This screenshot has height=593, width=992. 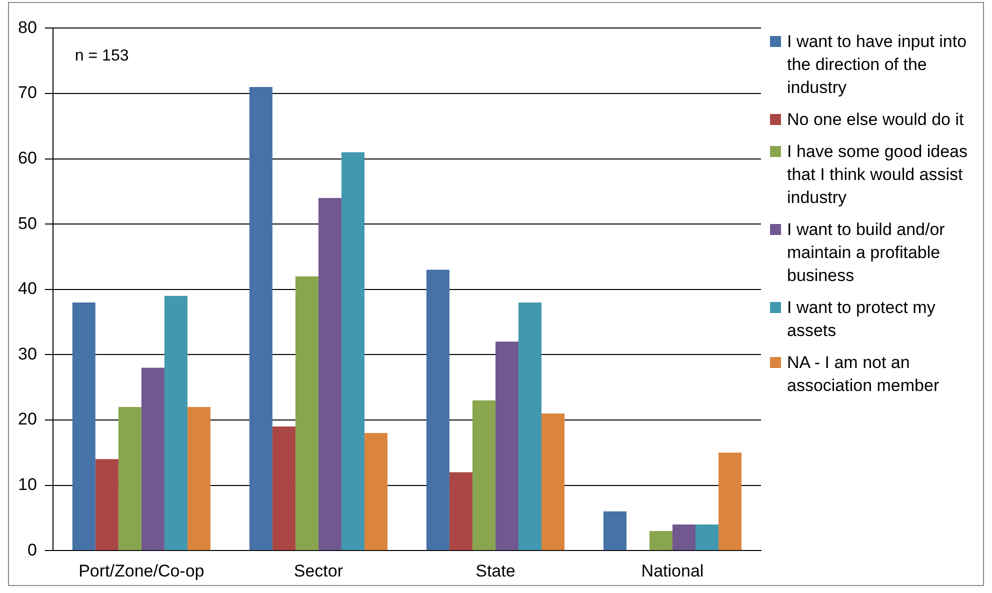 What do you see at coordinates (27, 354) in the screenshot?
I see `y-tick-label: 30` at bounding box center [27, 354].